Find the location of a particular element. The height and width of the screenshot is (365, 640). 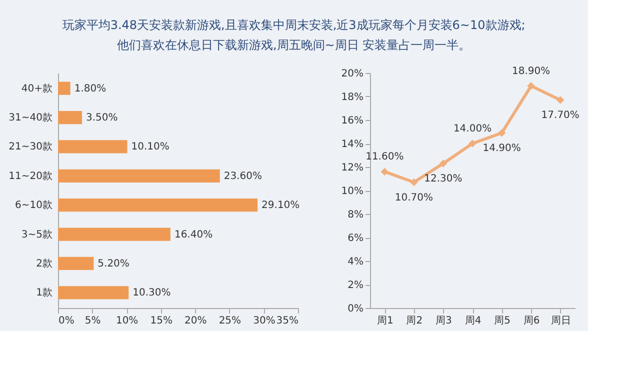

y-tick-label: 12% is located at coordinates (352, 168).